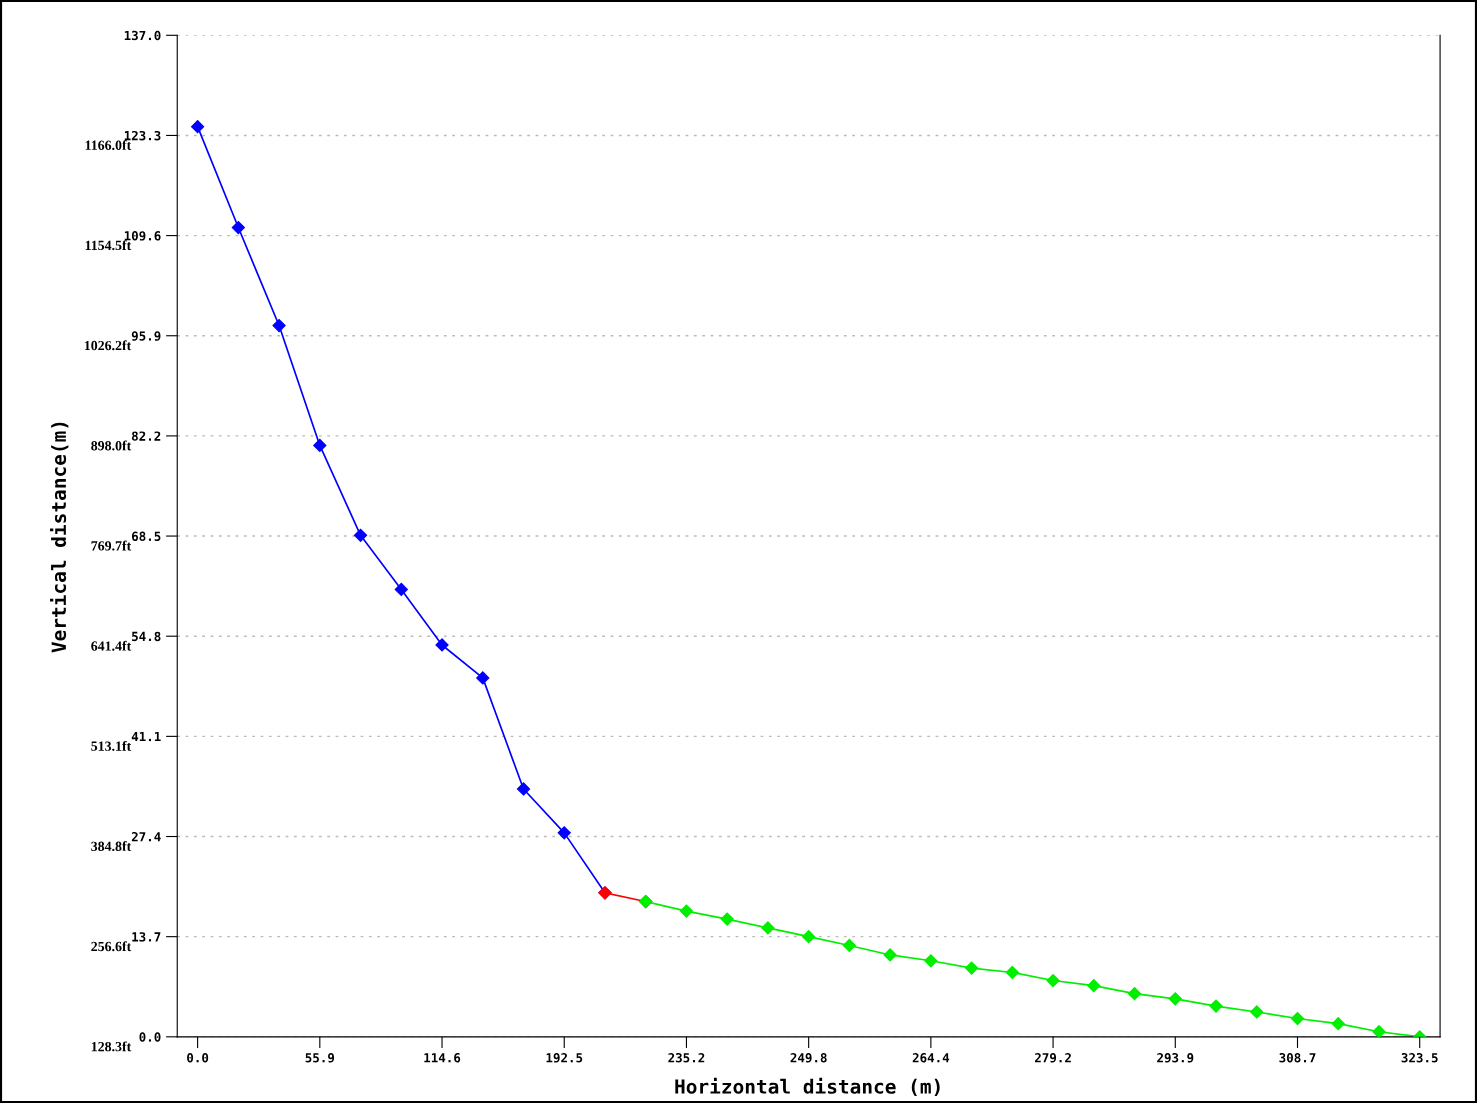 The width and height of the screenshot is (1477, 1103). Describe the element at coordinates (686, 1058) in the screenshot. I see `x-tick-label: 235.2` at that location.